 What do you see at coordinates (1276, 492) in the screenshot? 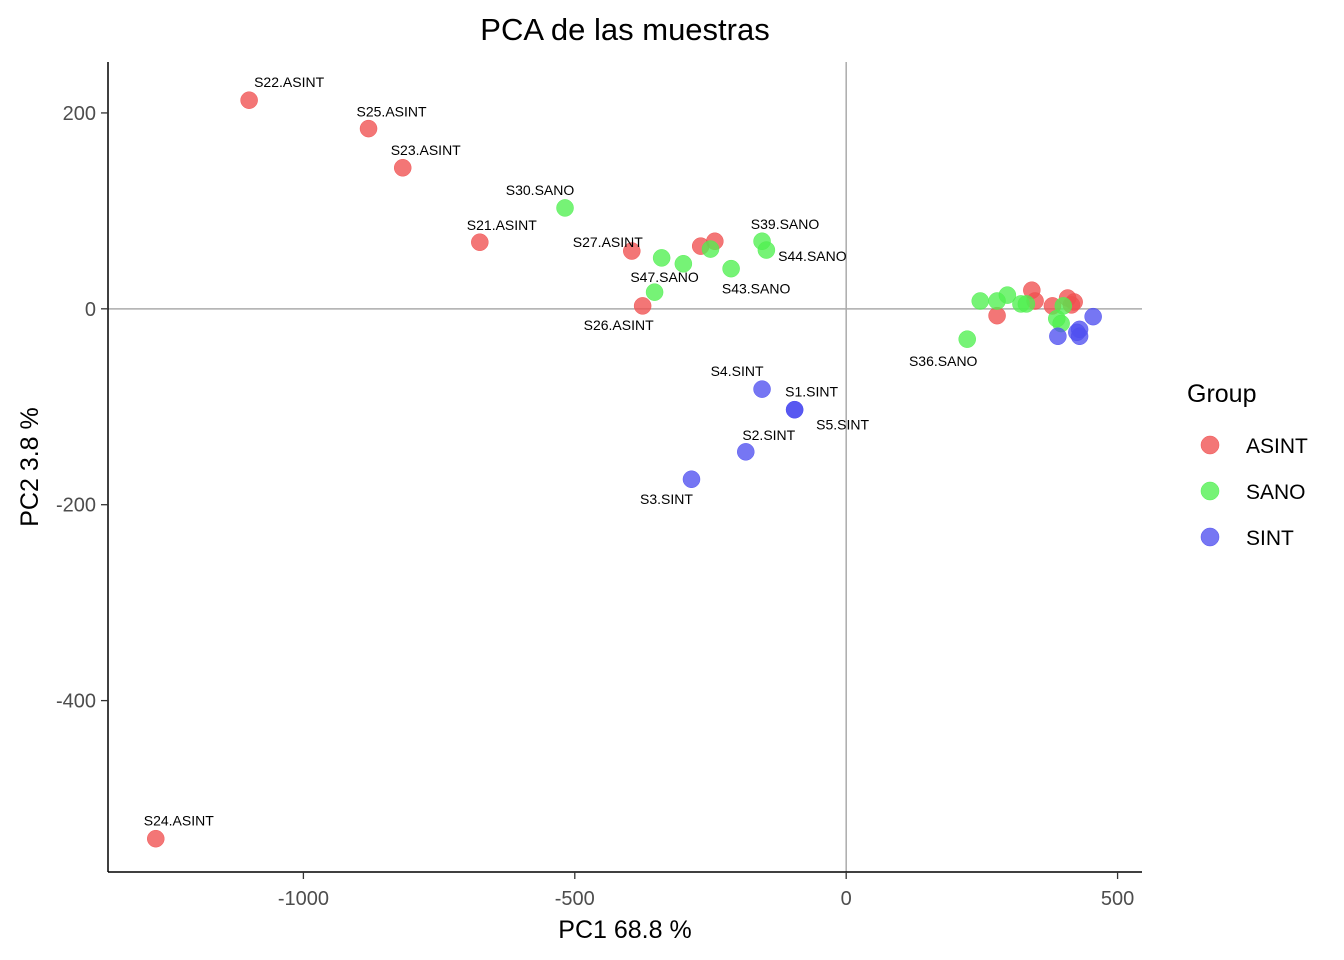
I see `legend-label-sano: SANO` at bounding box center [1276, 492].